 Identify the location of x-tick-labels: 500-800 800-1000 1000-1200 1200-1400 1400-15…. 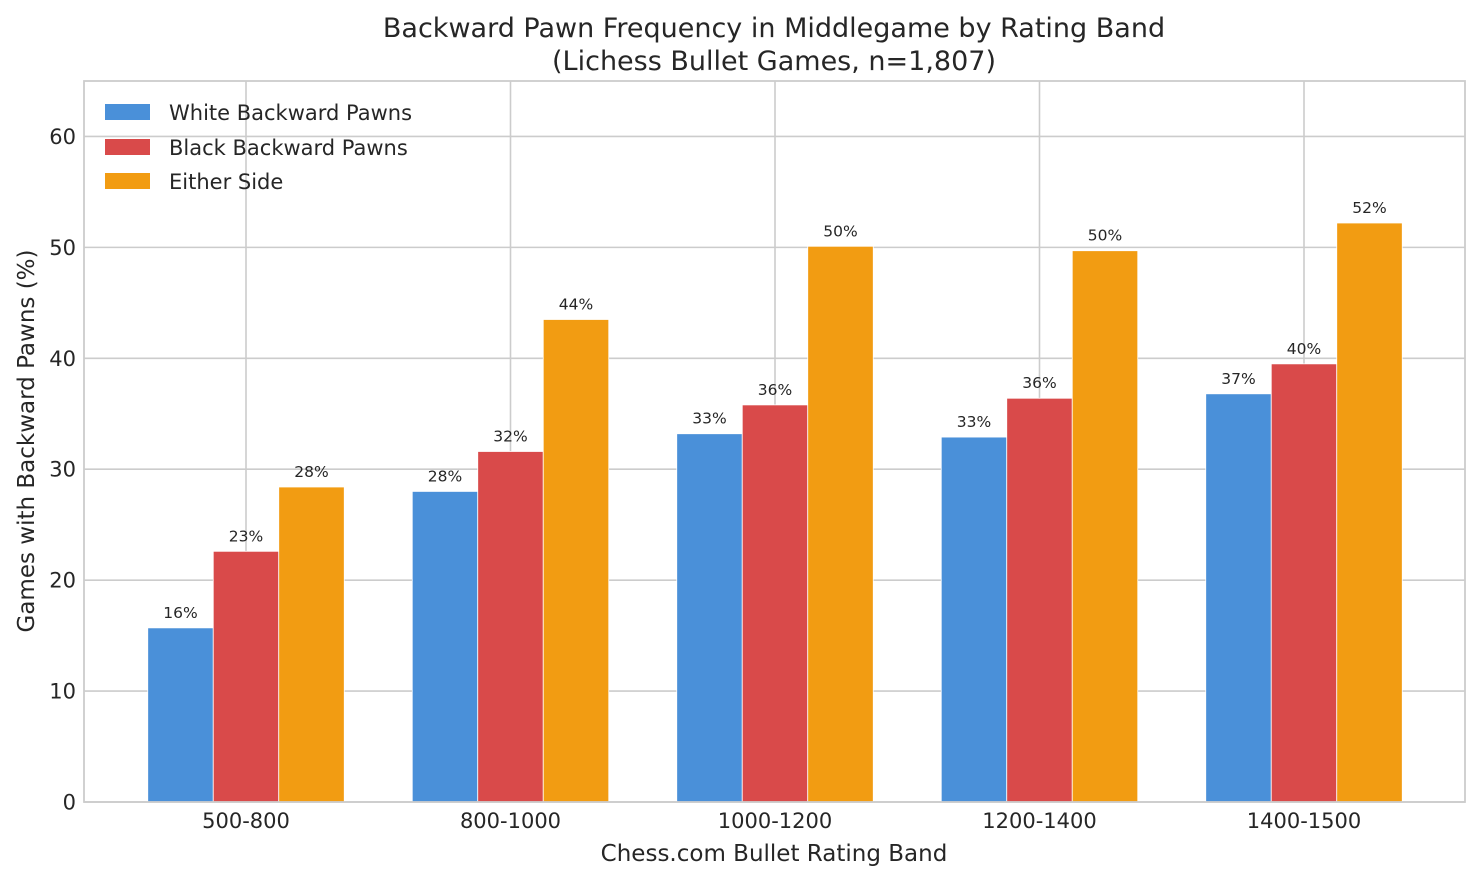
(781, 821).